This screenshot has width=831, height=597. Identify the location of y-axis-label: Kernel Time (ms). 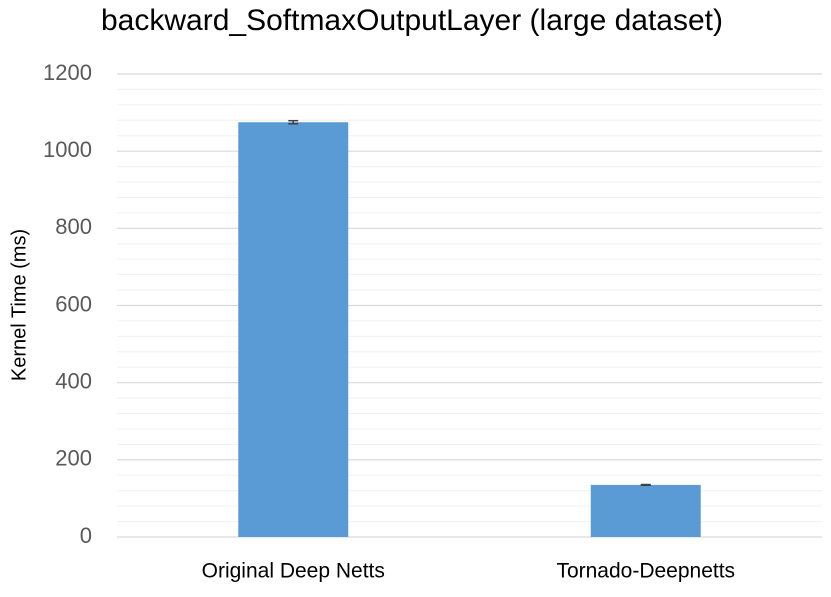
(19, 305).